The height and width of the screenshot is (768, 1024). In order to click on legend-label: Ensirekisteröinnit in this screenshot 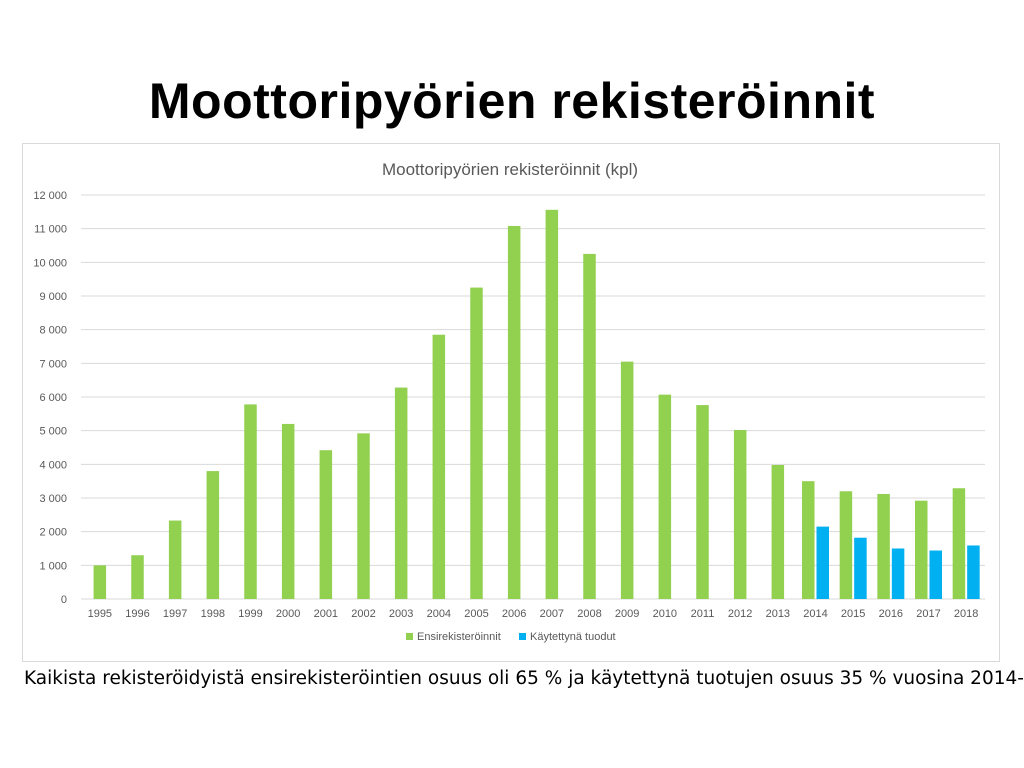, I will do `click(459, 637)`.